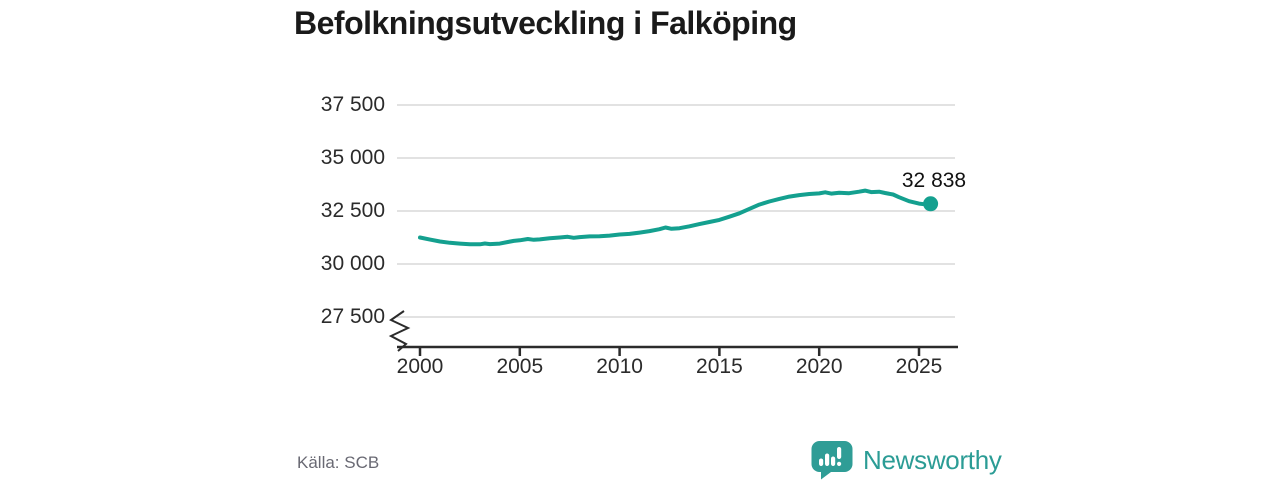 The height and width of the screenshot is (480, 1280). I want to click on newsworthy-brand: Newsworthy, so click(906, 460).